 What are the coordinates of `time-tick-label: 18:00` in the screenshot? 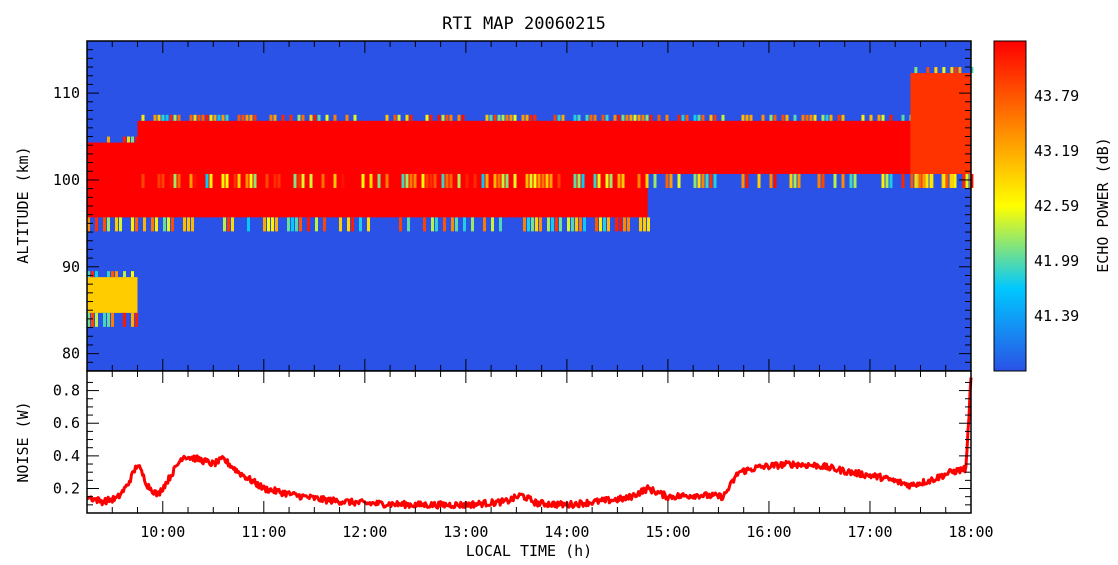 It's located at (970, 532).